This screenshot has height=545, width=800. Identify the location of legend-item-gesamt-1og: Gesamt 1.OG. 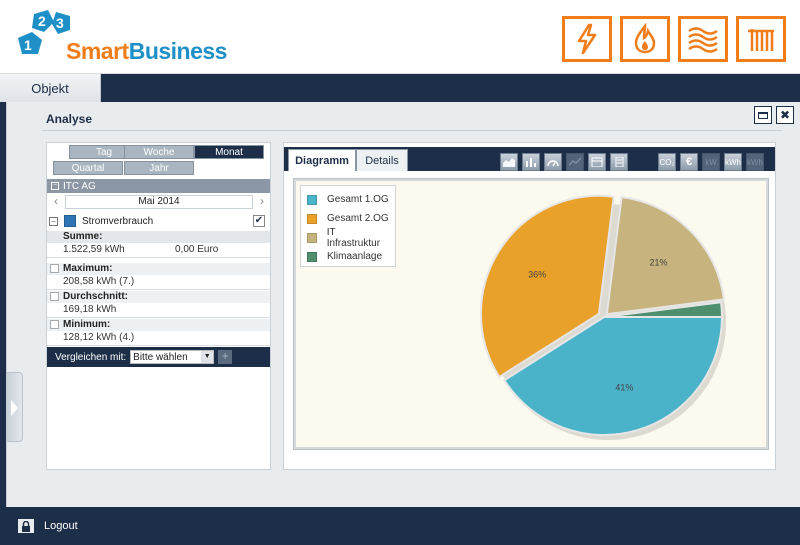
(348, 199).